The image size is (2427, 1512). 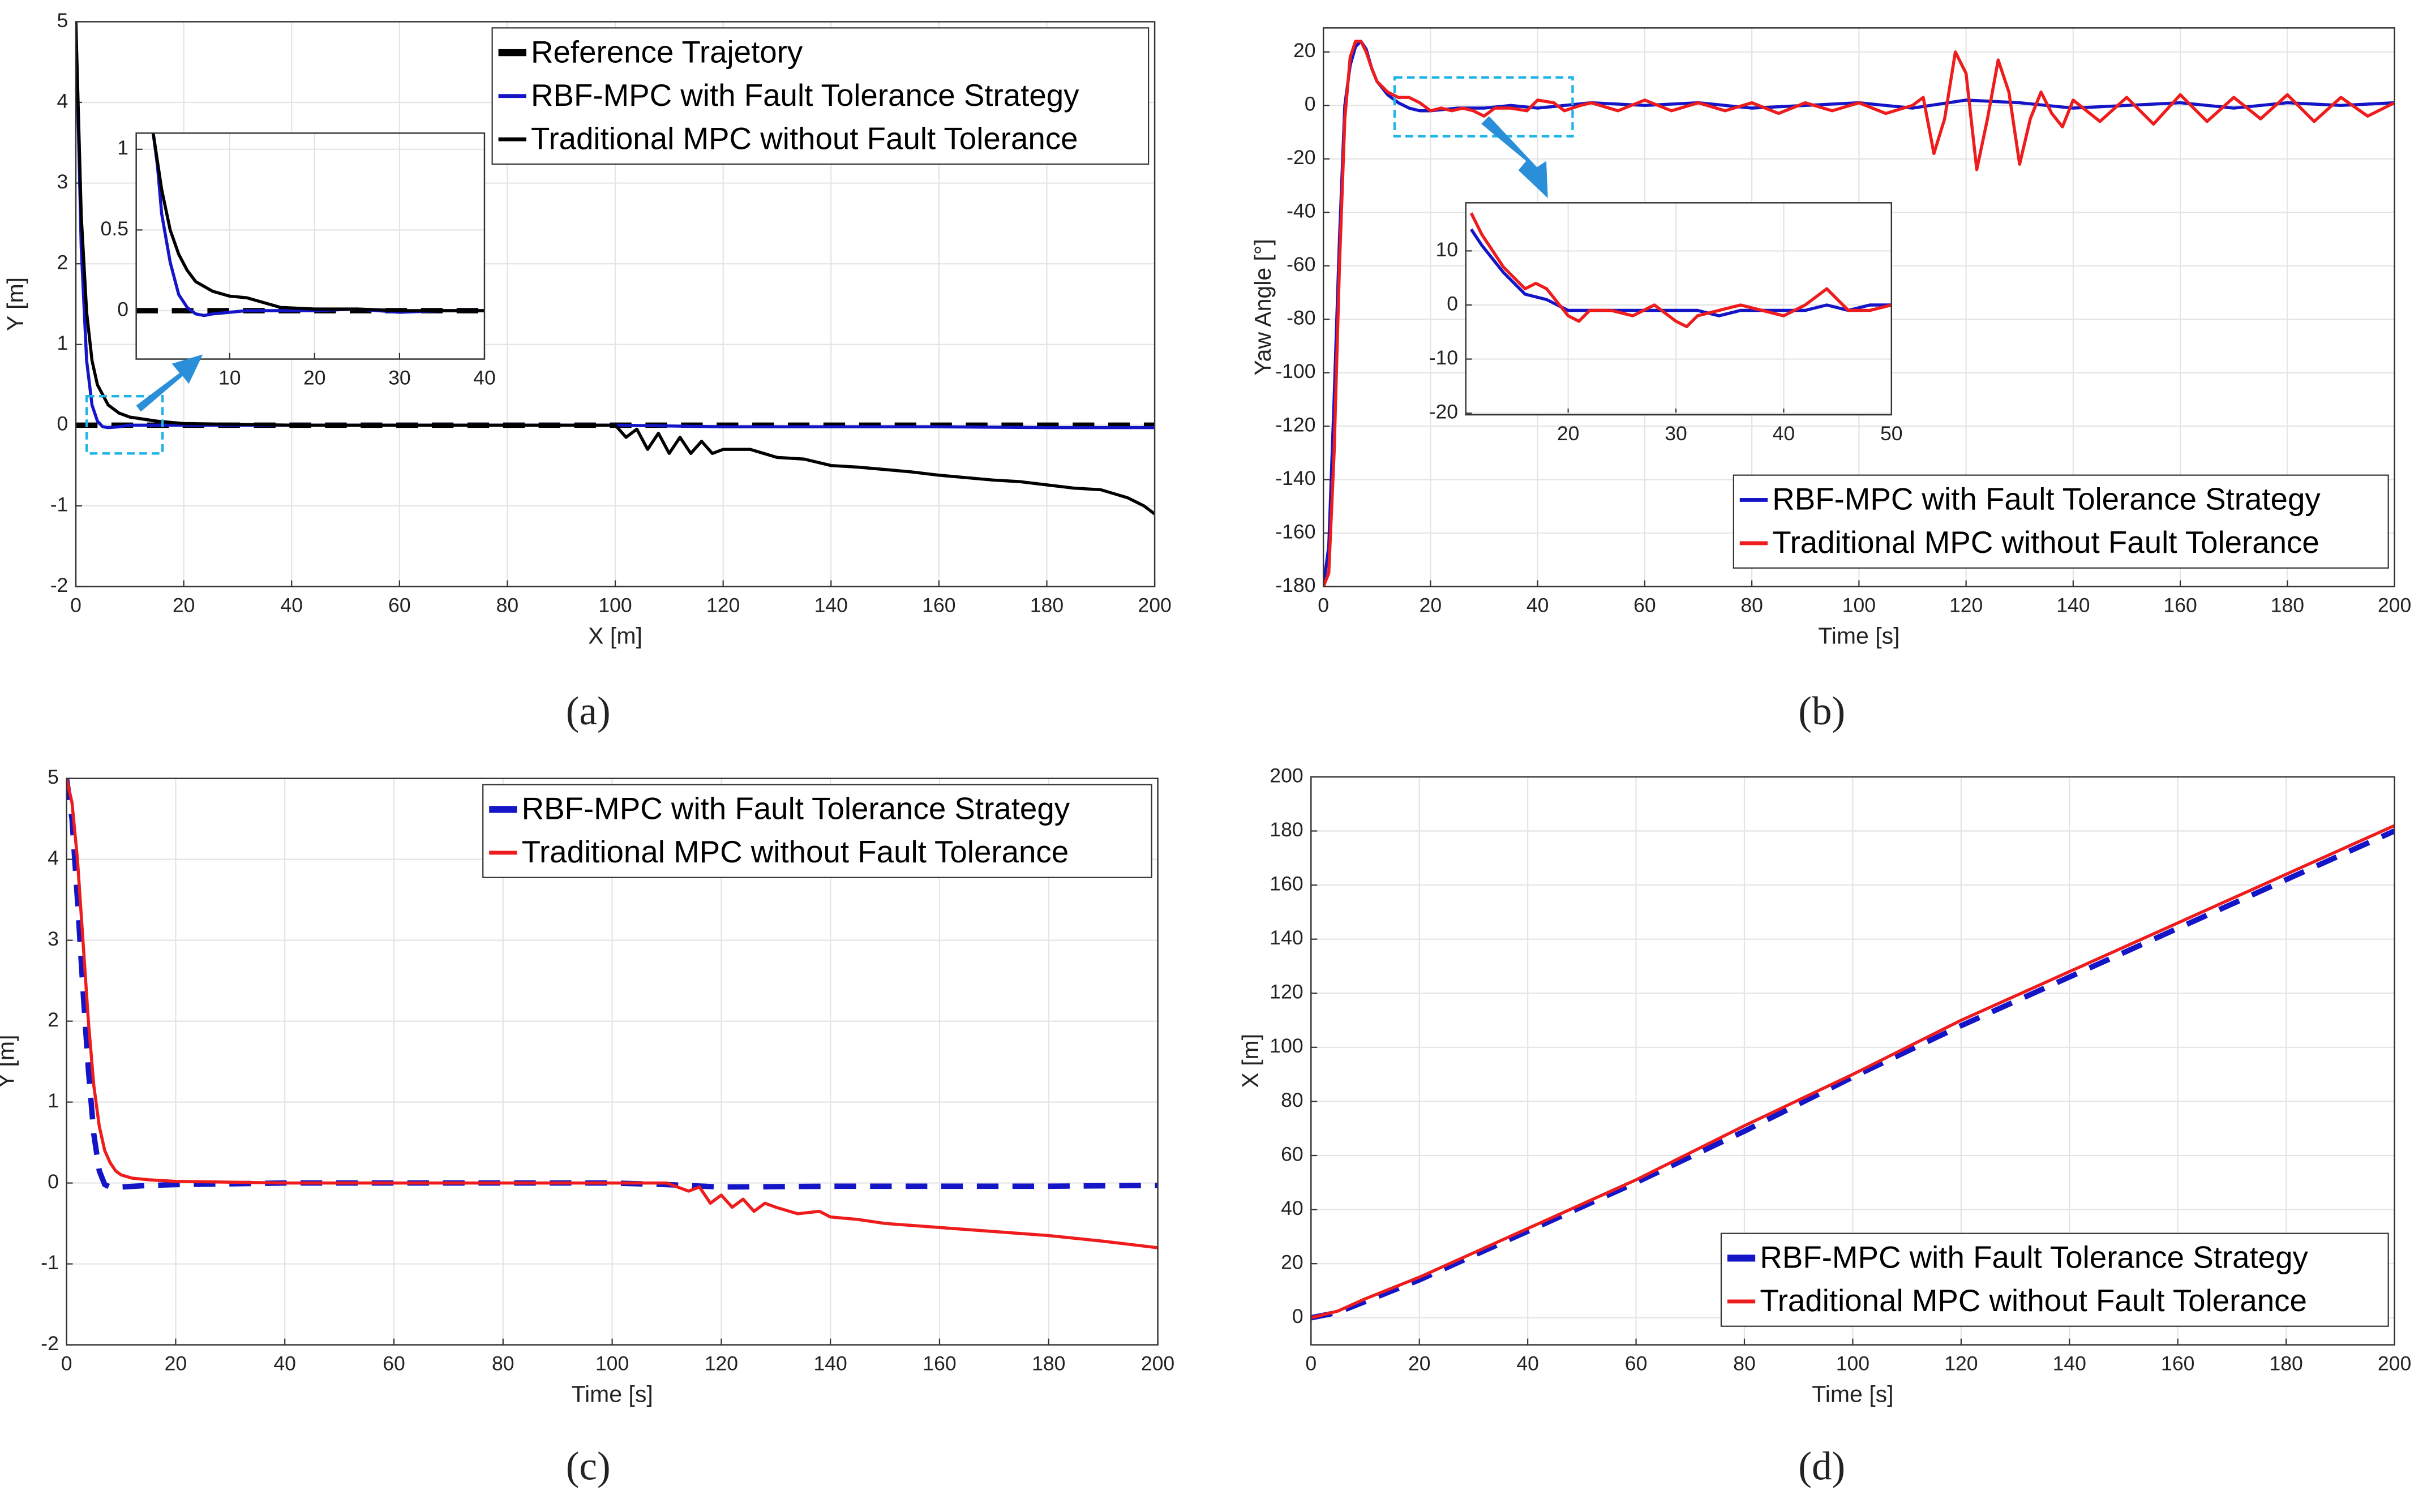 What do you see at coordinates (1286, 829) in the screenshot?
I see `y-tick-label: 180` at bounding box center [1286, 829].